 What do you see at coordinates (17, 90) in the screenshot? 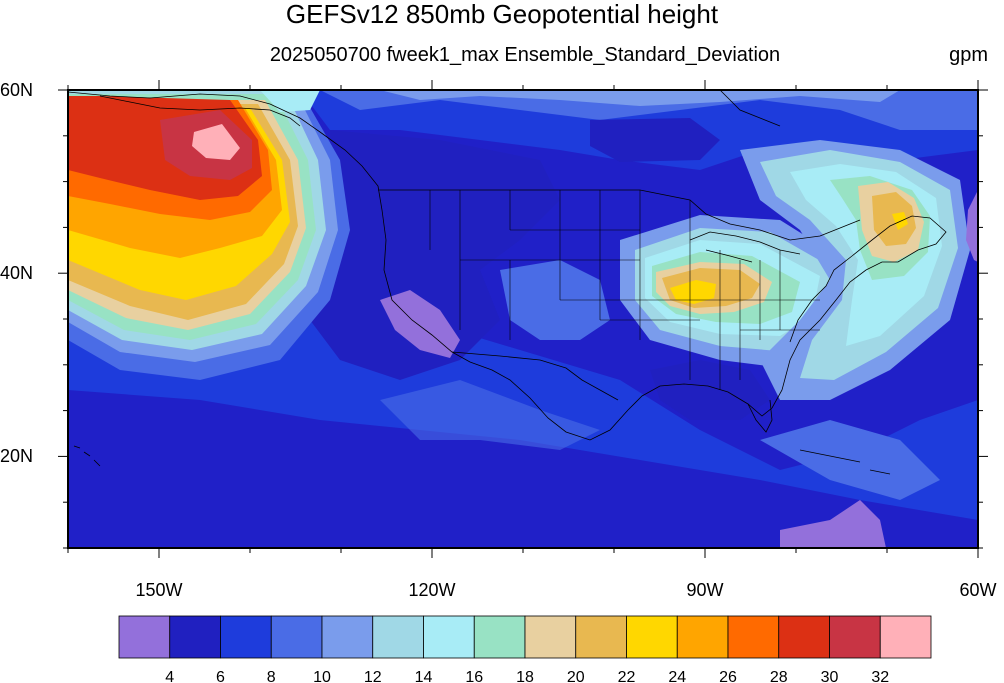
I see `lat-tick-label: 60N` at bounding box center [17, 90].